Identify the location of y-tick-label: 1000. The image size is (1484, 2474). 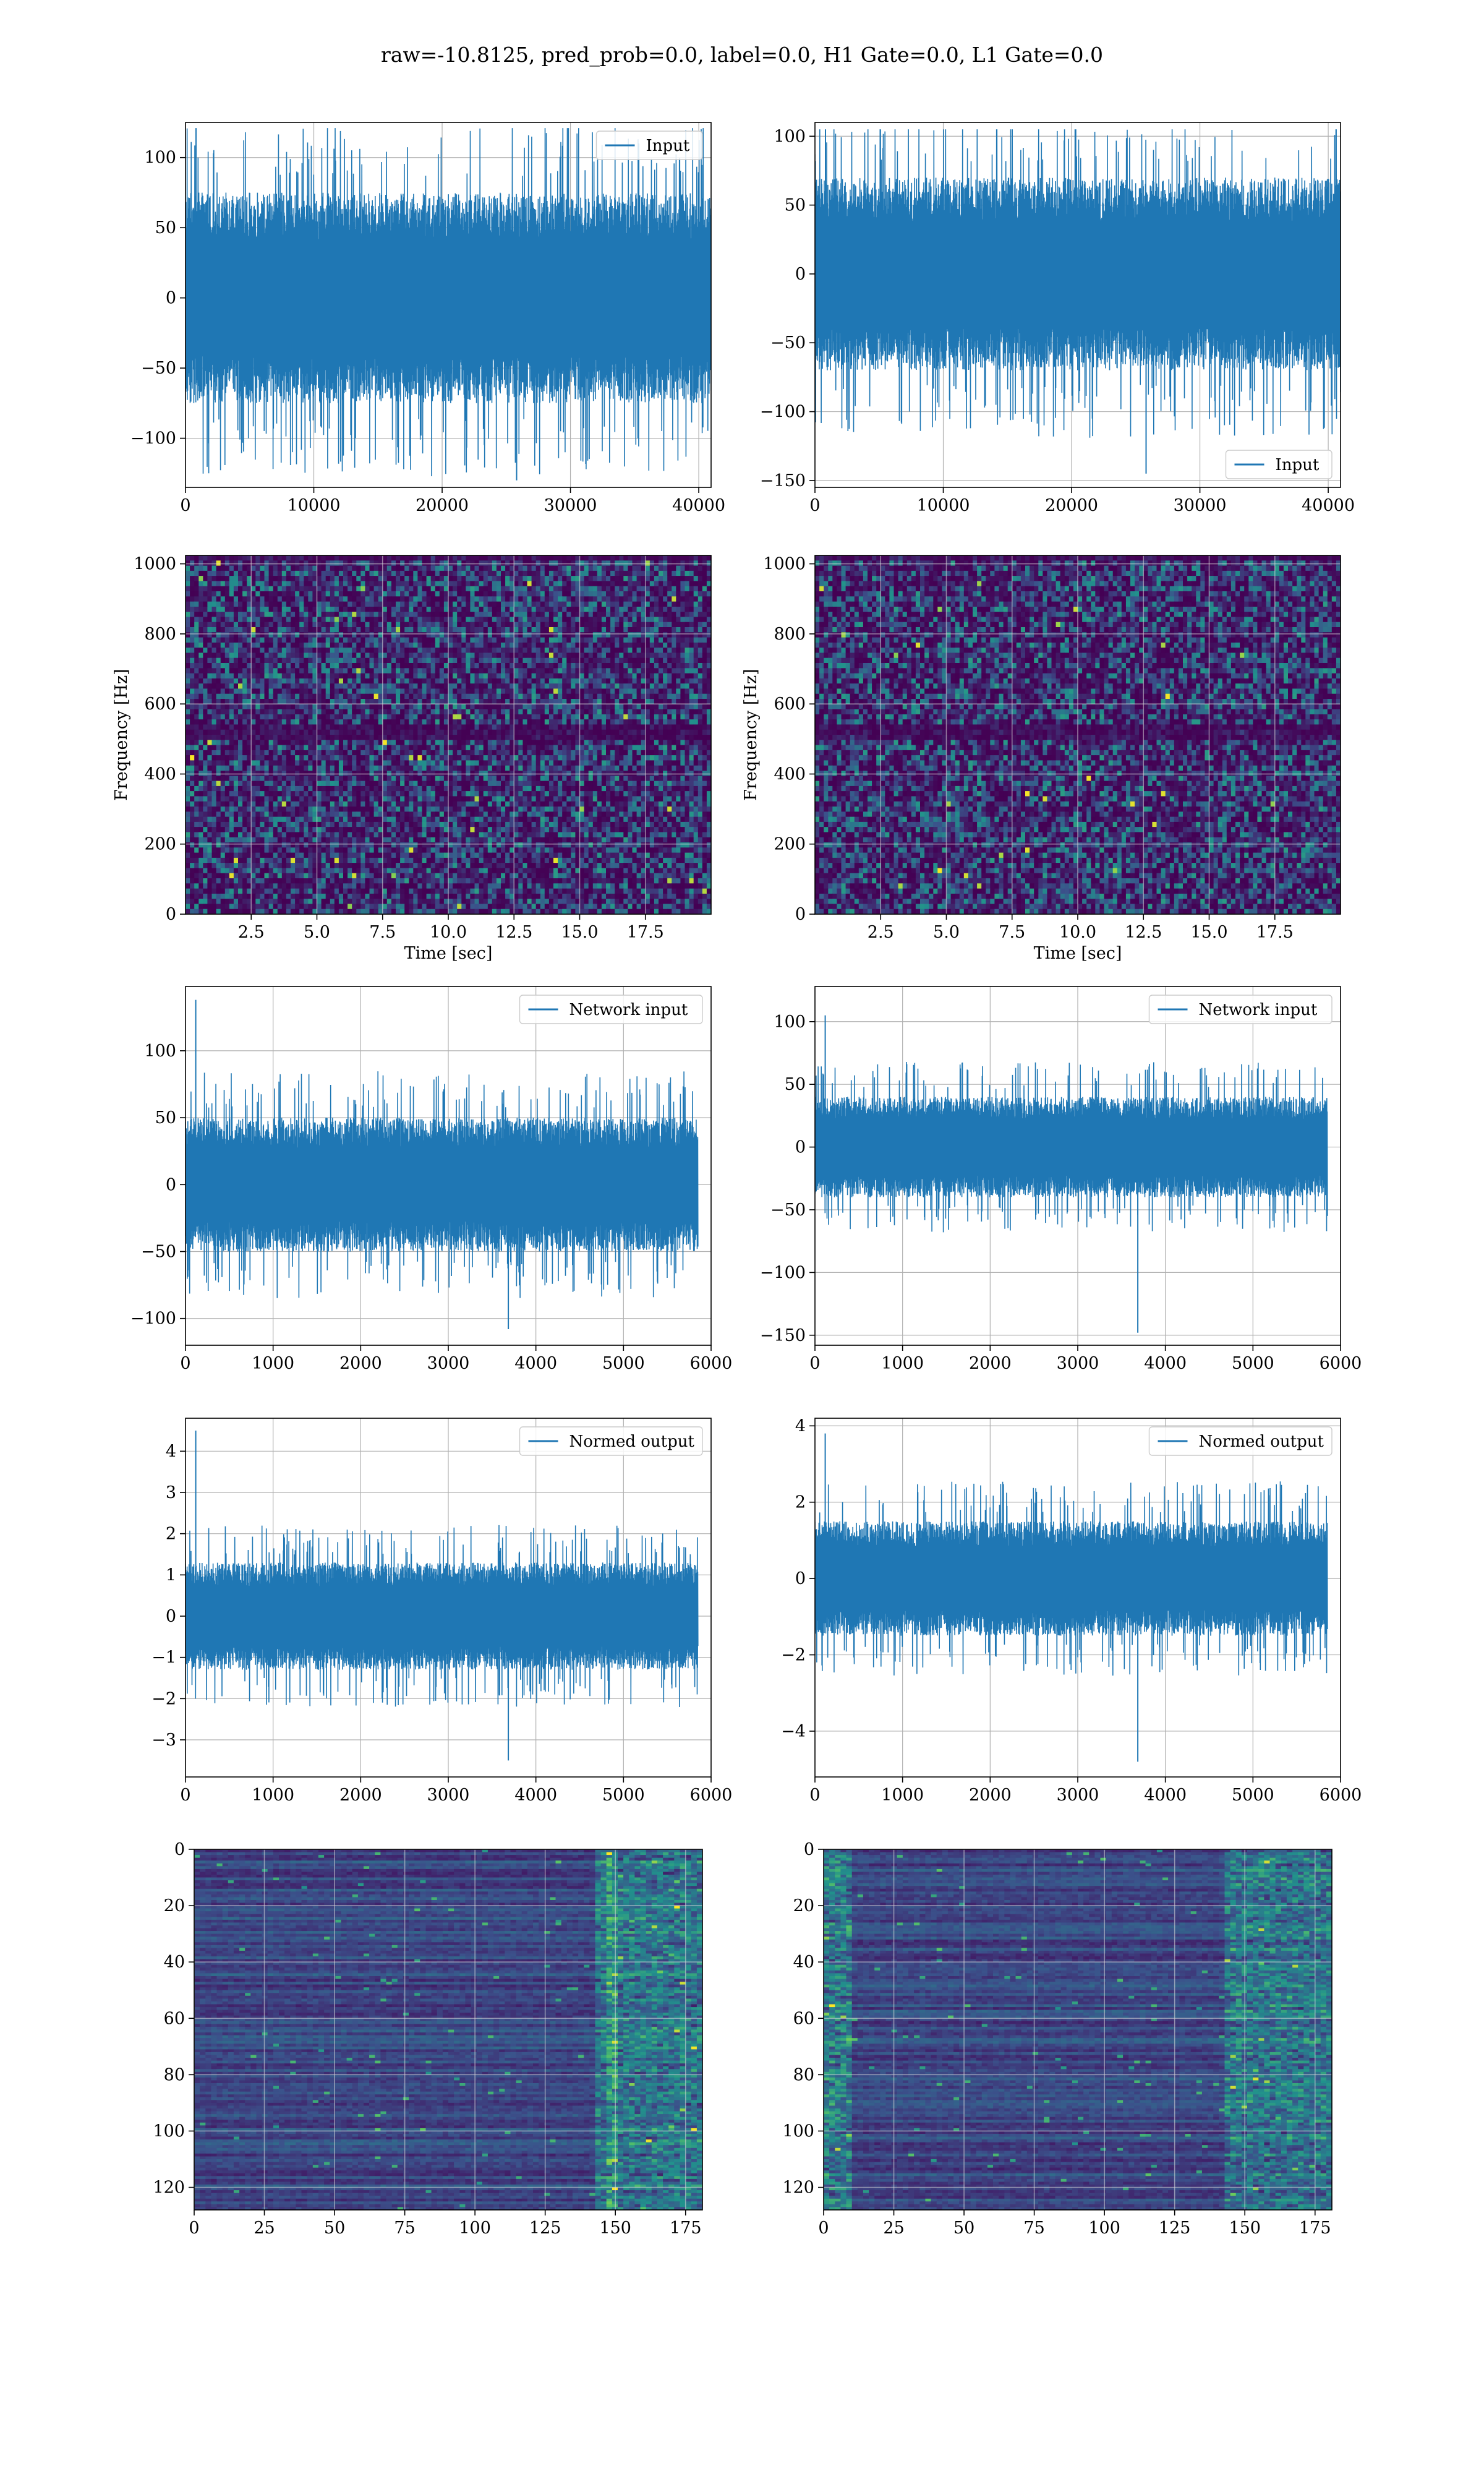
(155, 564).